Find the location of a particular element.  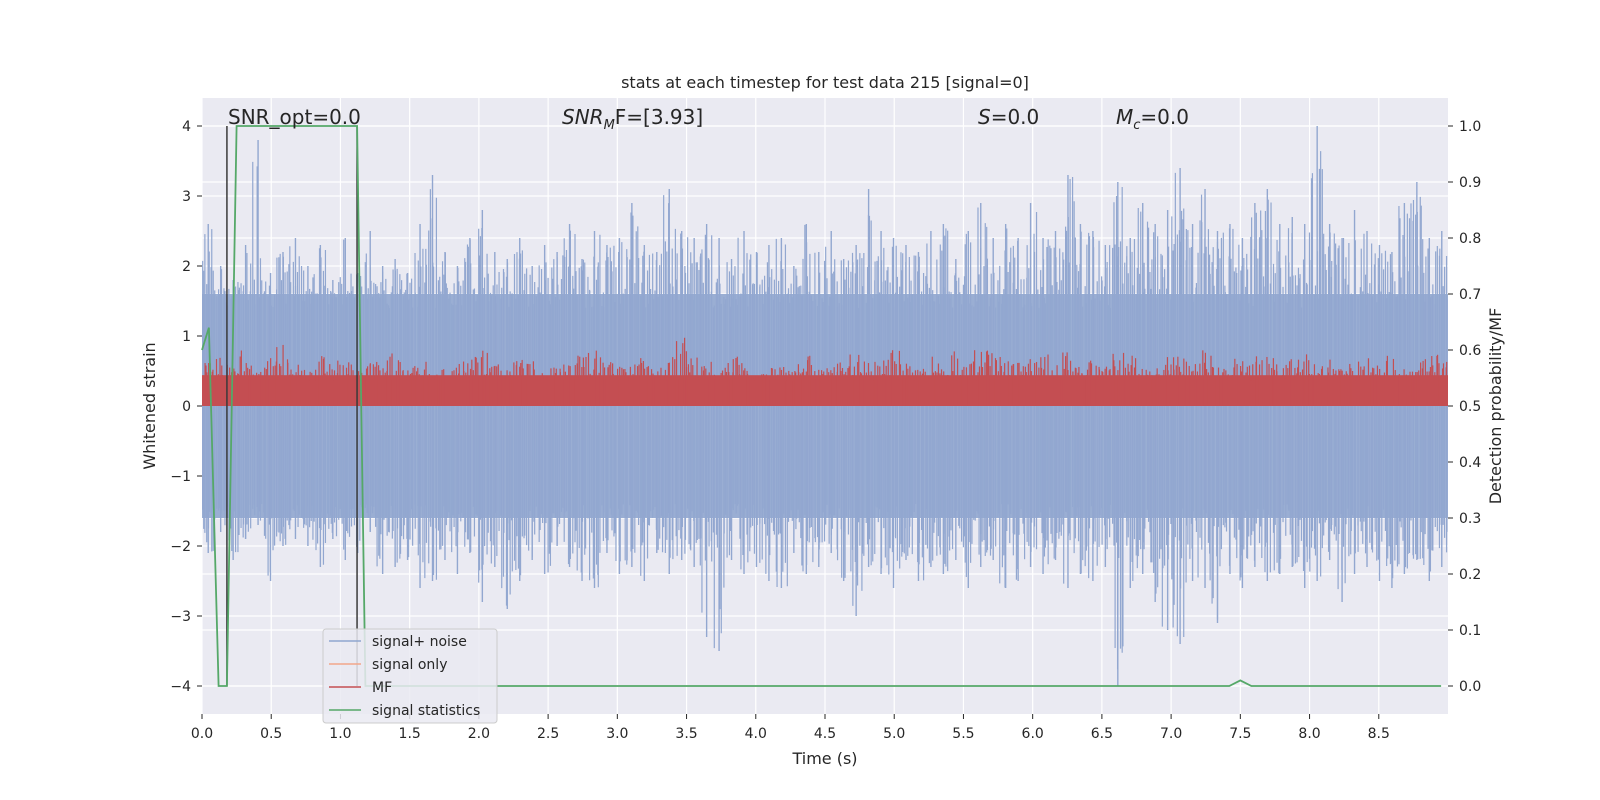

legend-box is located at coordinates (410, 676).